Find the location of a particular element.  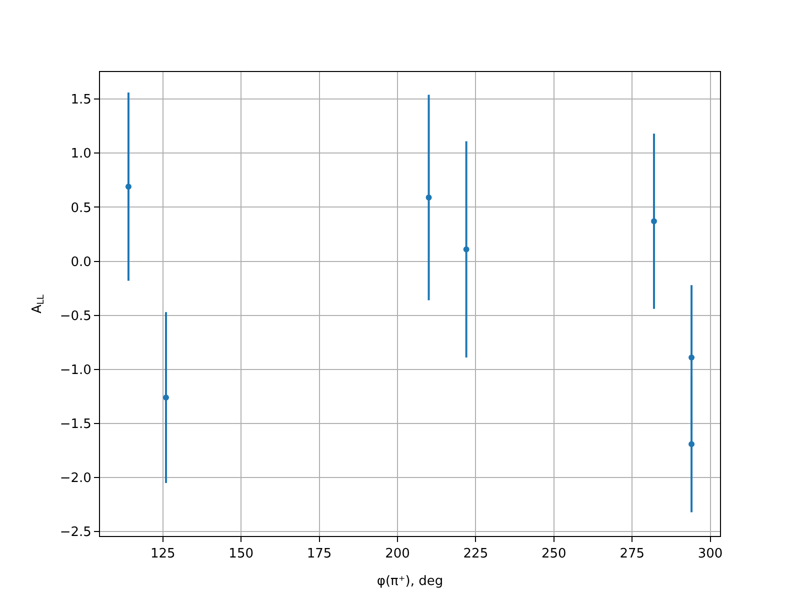

y-tick-label: −1.5 is located at coordinates (76, 424).